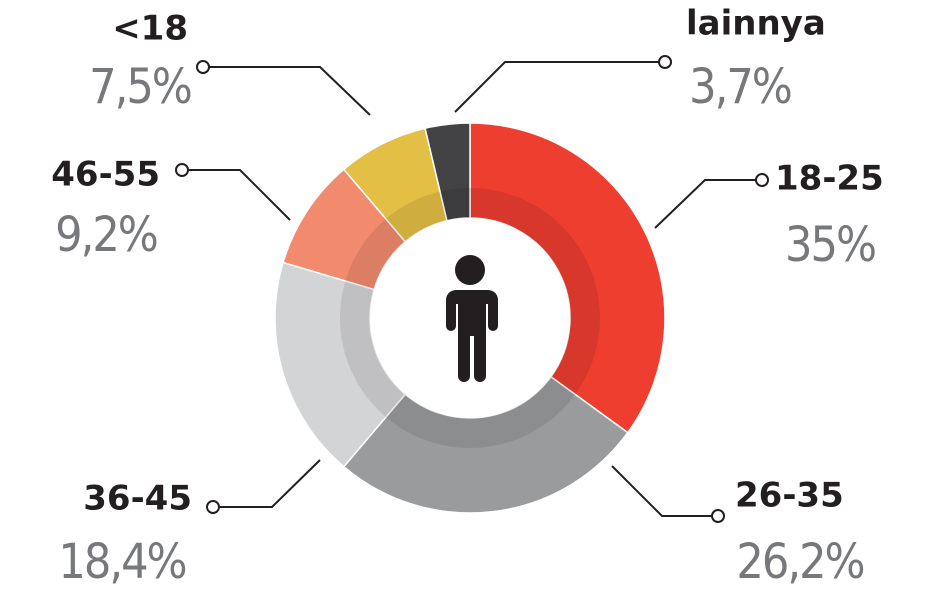 This screenshot has width=931, height=592. Describe the element at coordinates (106, 235) in the screenshot. I see `value-label: 9,2%` at that location.